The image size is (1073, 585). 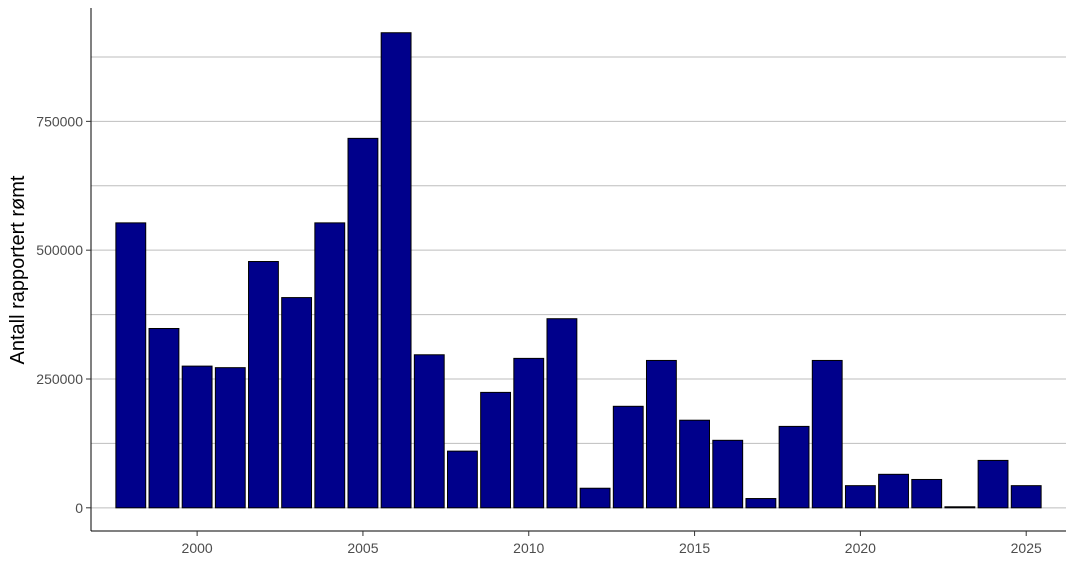 I want to click on x-tick-label: 2010, so click(x=528, y=548).